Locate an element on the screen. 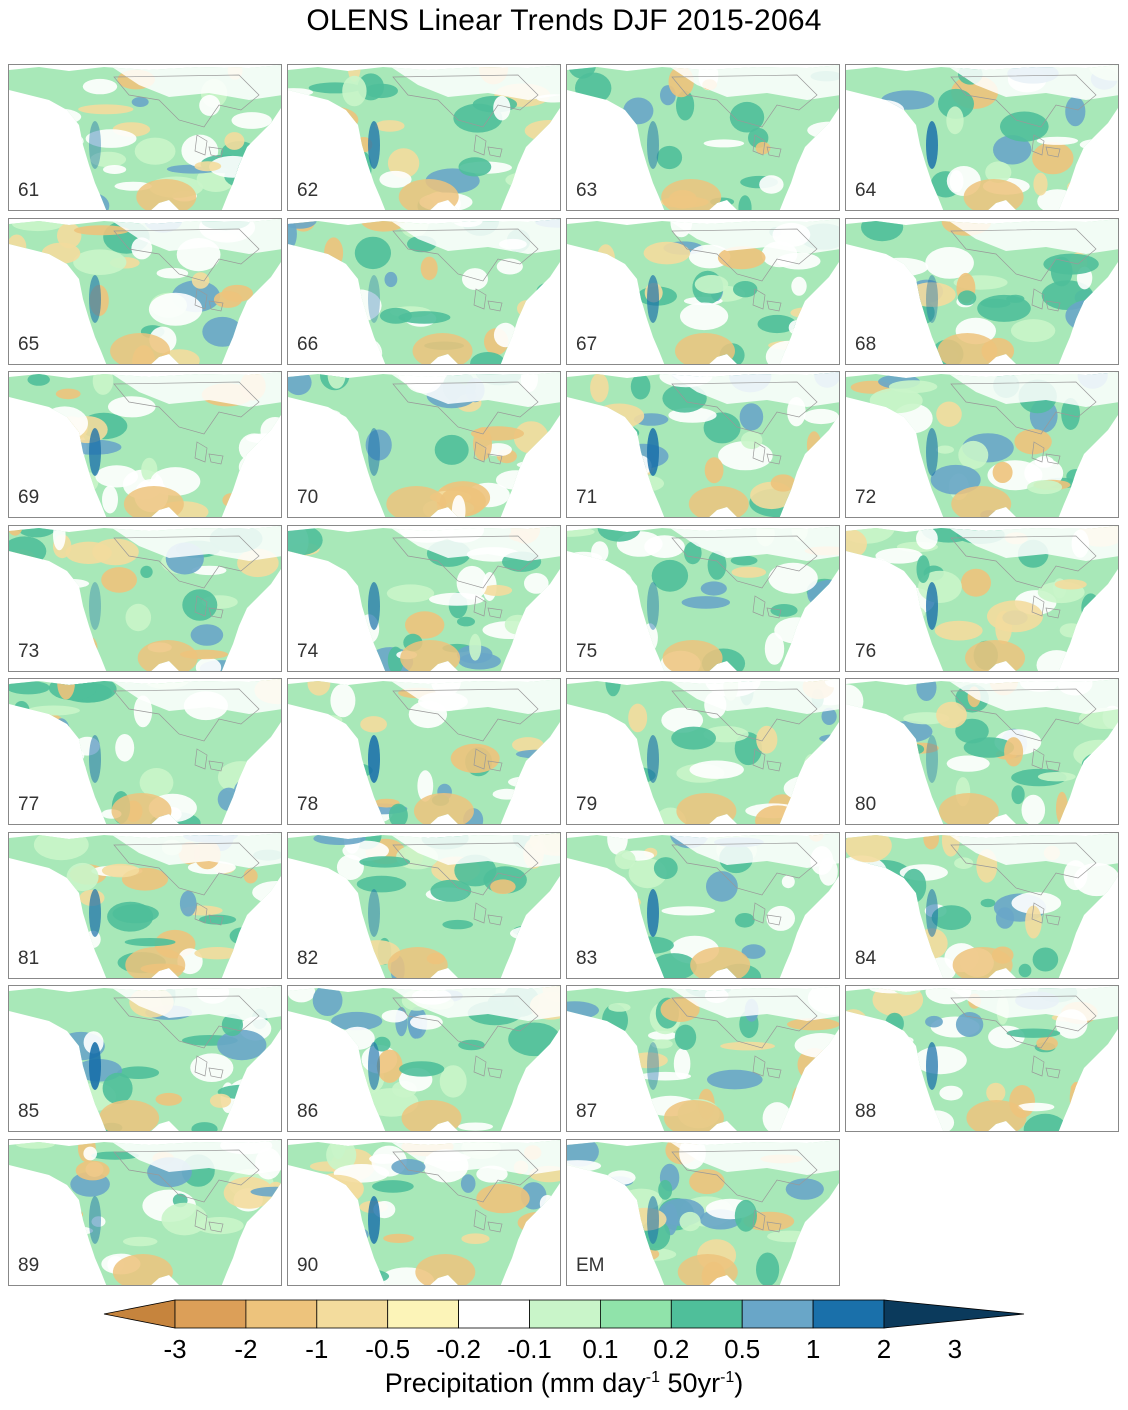 Image resolution: width=1128 pixels, height=1410 pixels. panel-label: 62 is located at coordinates (308, 190).